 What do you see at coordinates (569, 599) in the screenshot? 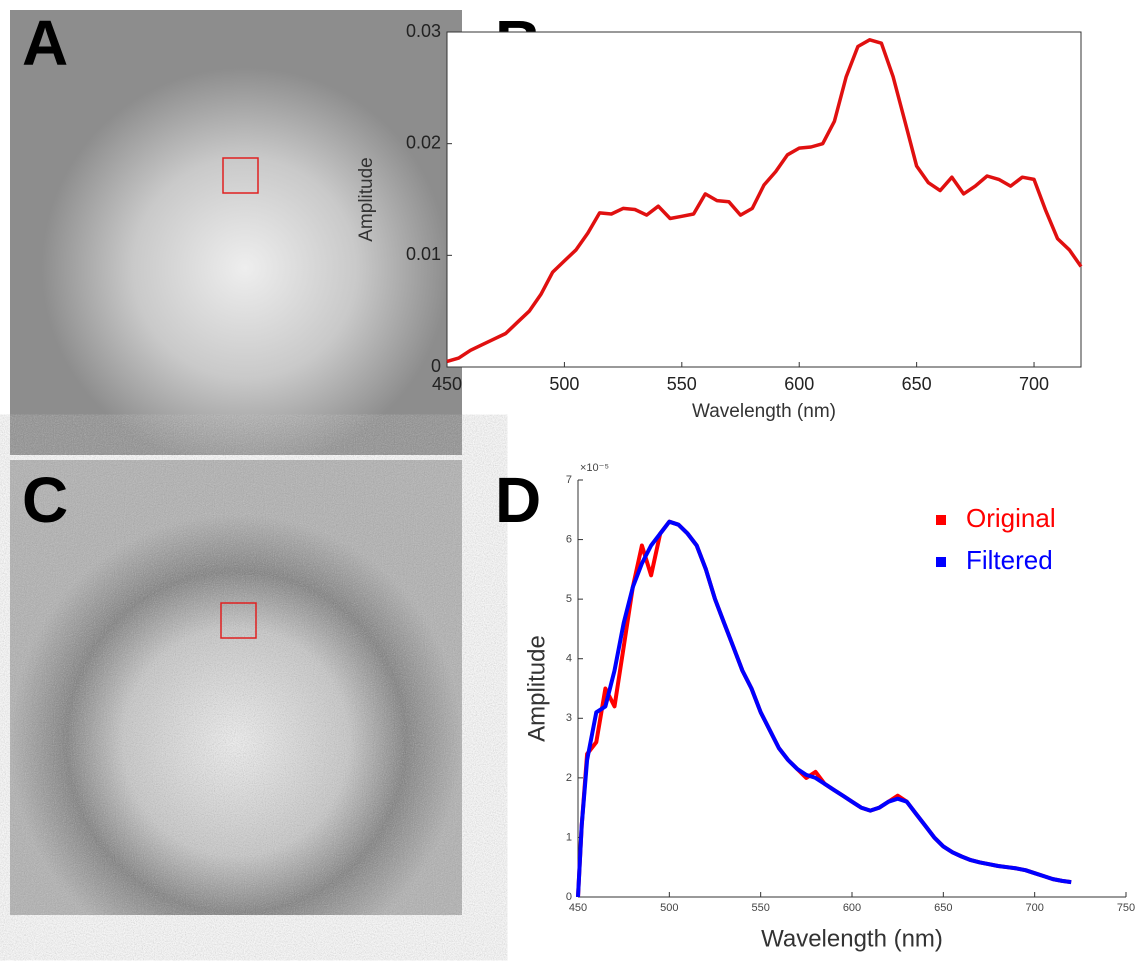
I see `y-tick-label: 5` at bounding box center [569, 599].